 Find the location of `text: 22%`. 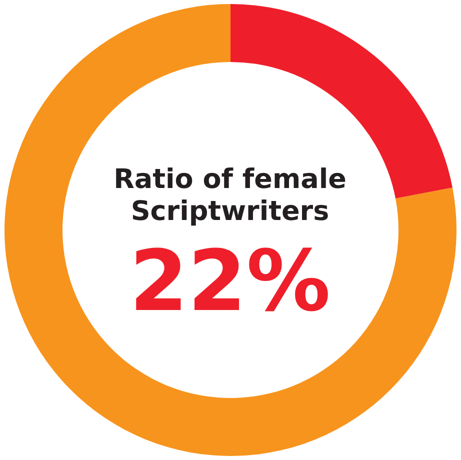

text: 22% is located at coordinates (230, 281).